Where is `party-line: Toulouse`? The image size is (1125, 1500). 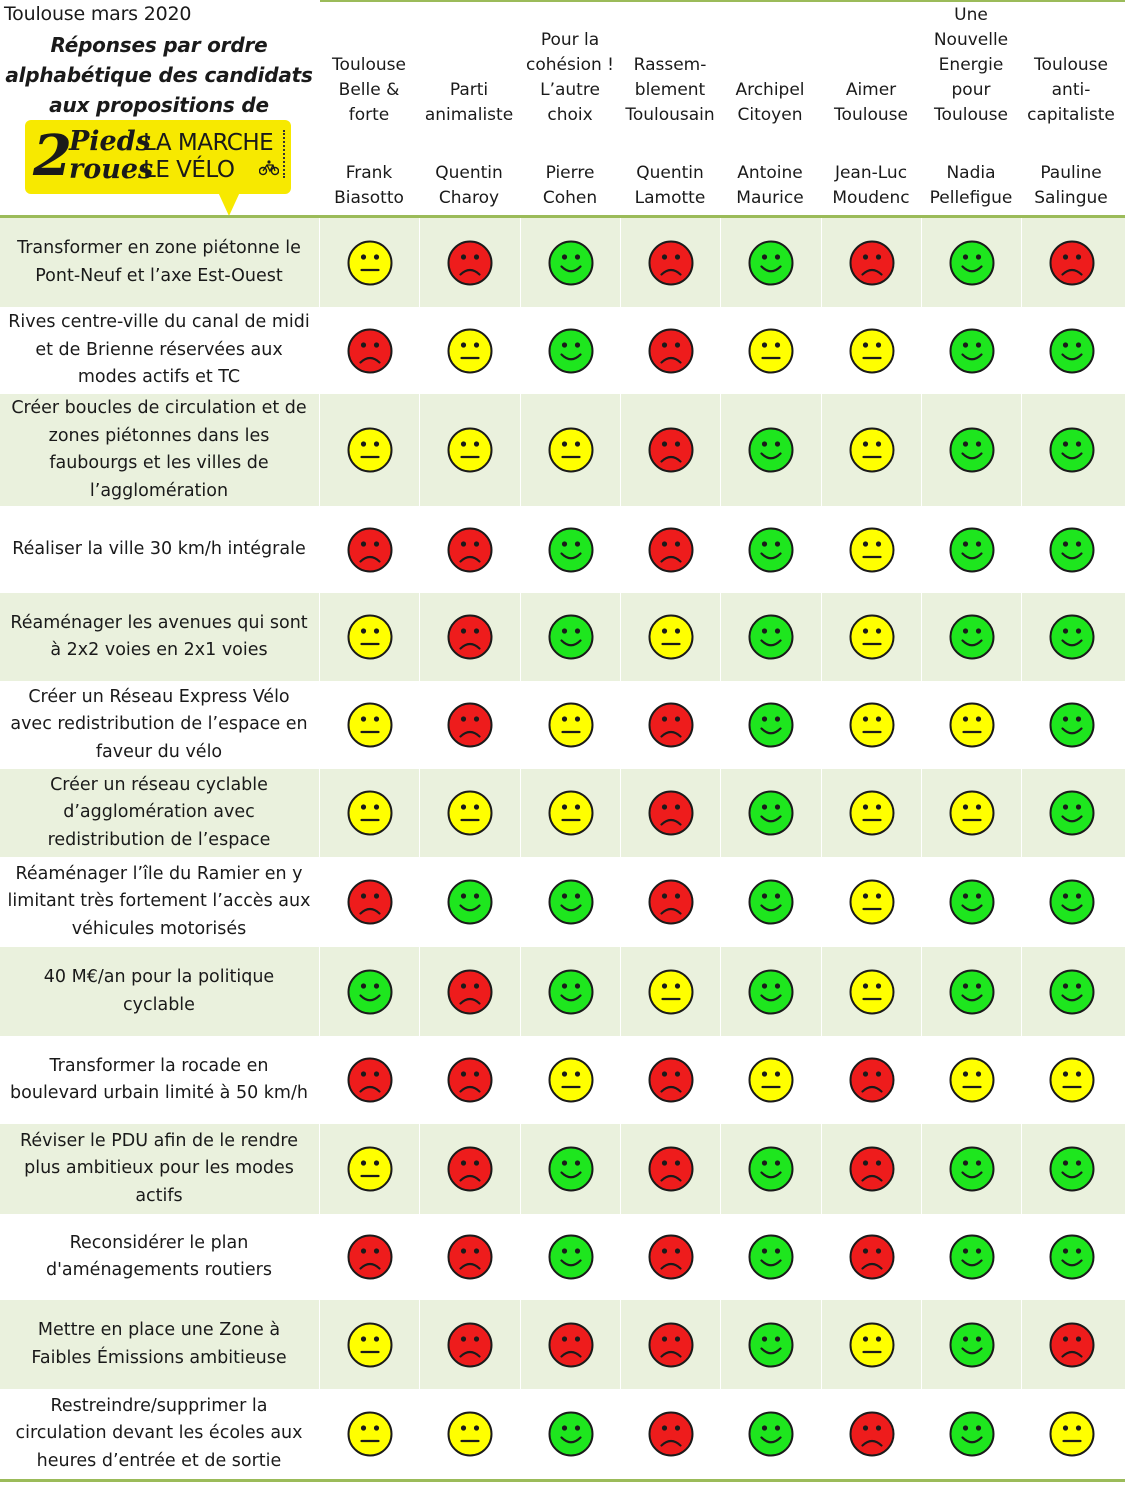 party-line: Toulouse is located at coordinates (871, 115).